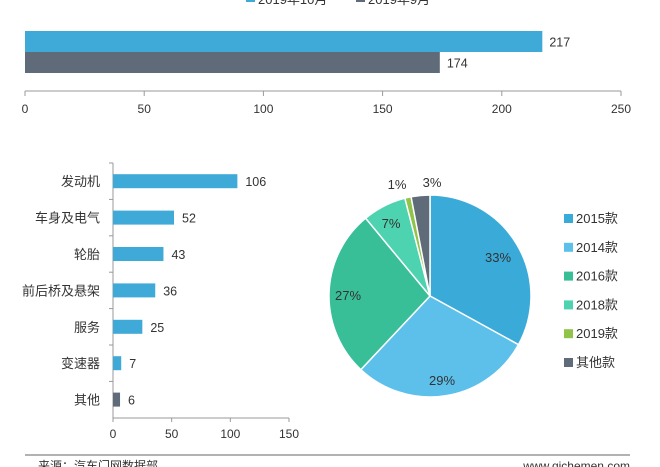  What do you see at coordinates (597, 276) in the screenshot?
I see `pie-legend-label-2: 2016款` at bounding box center [597, 276].